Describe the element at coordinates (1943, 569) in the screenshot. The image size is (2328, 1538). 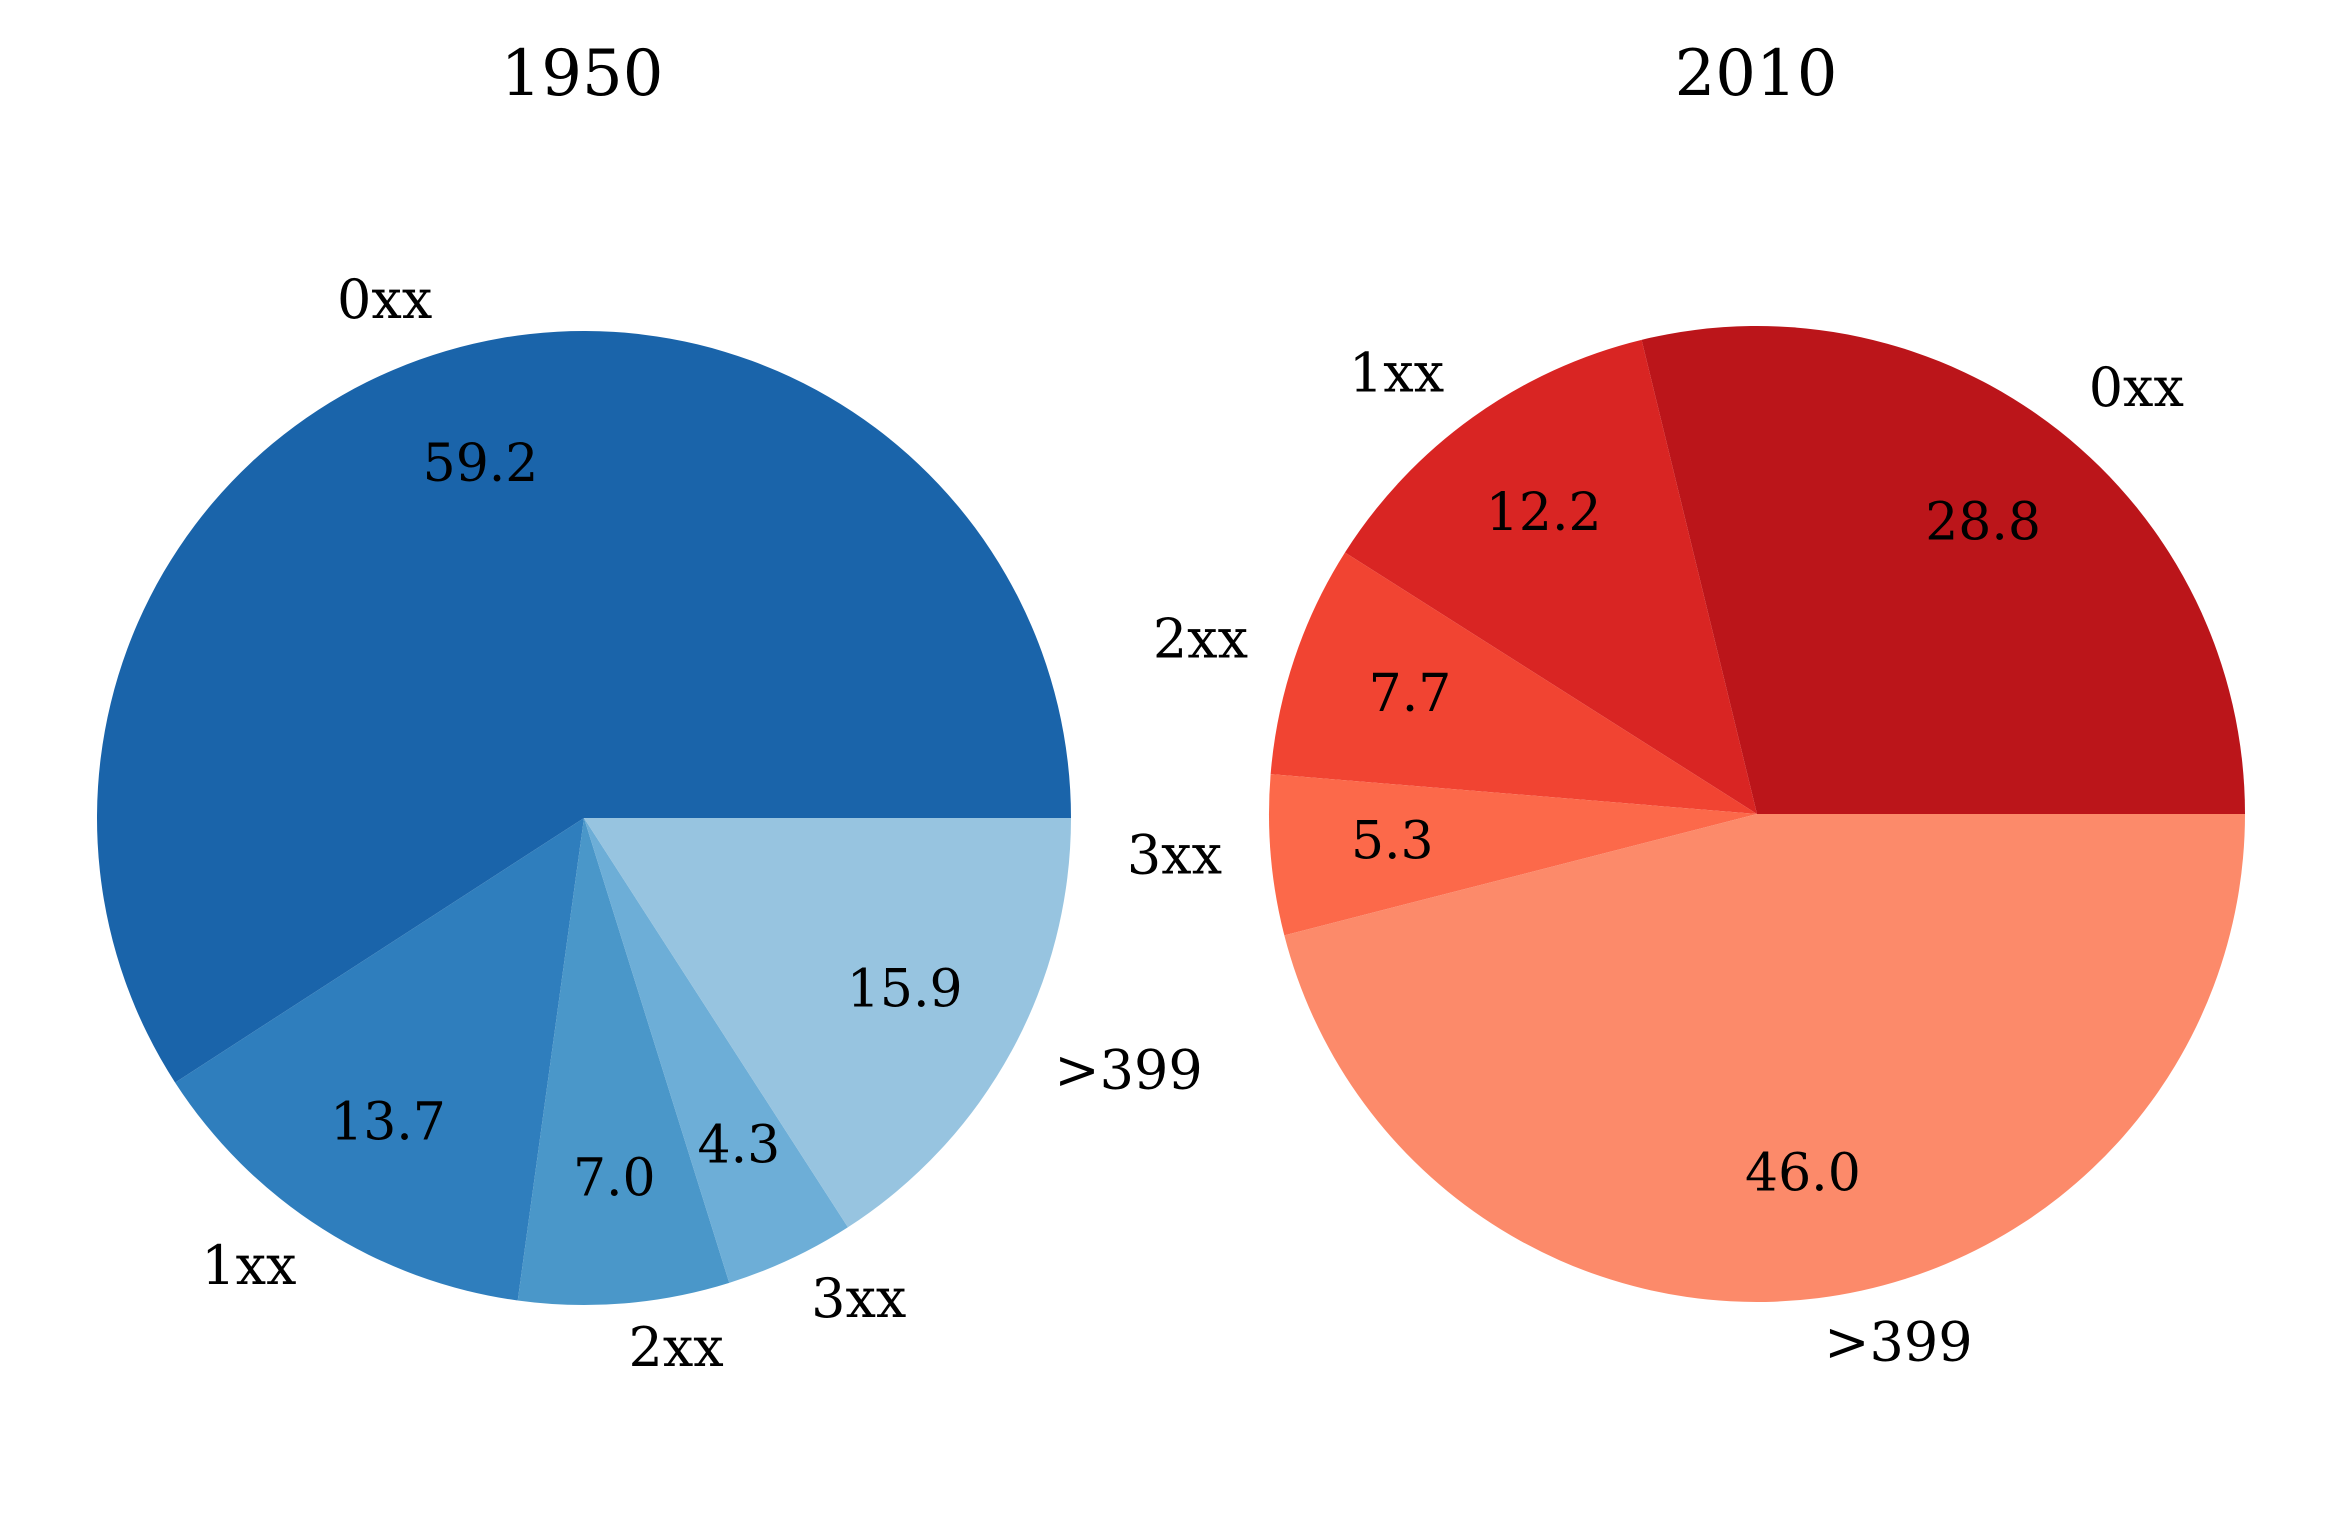
I see `pie-2010-slice-0xx` at that location.